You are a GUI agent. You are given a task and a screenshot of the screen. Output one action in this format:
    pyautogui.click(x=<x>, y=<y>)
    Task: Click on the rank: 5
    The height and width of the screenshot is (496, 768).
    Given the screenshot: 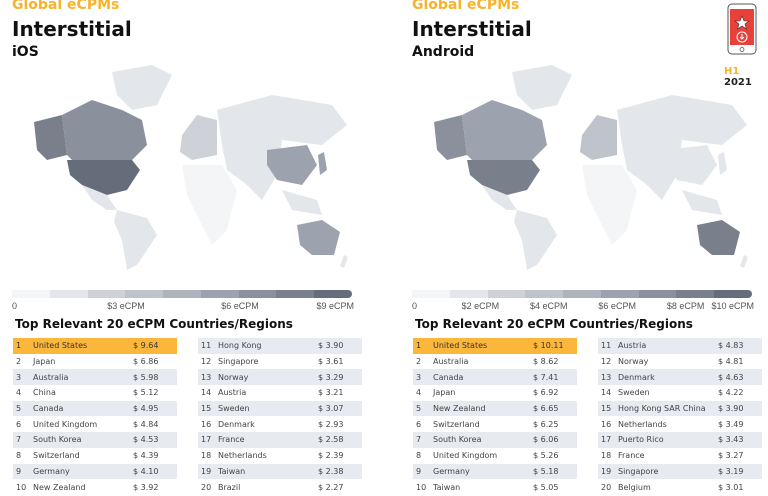 What is the action you would take?
    pyautogui.click(x=419, y=409)
    